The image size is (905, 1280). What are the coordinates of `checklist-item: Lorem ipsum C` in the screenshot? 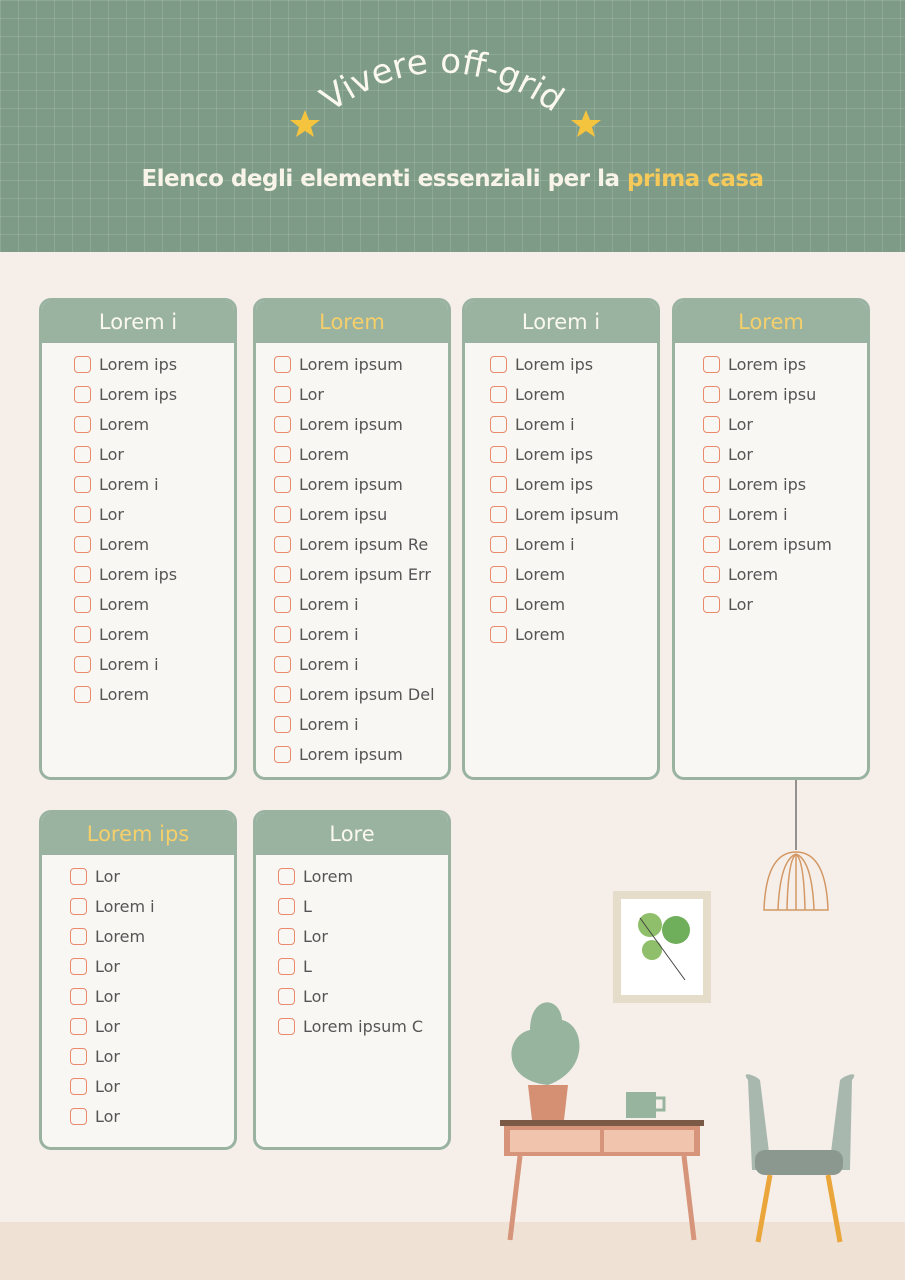 It's located at (363, 1026).